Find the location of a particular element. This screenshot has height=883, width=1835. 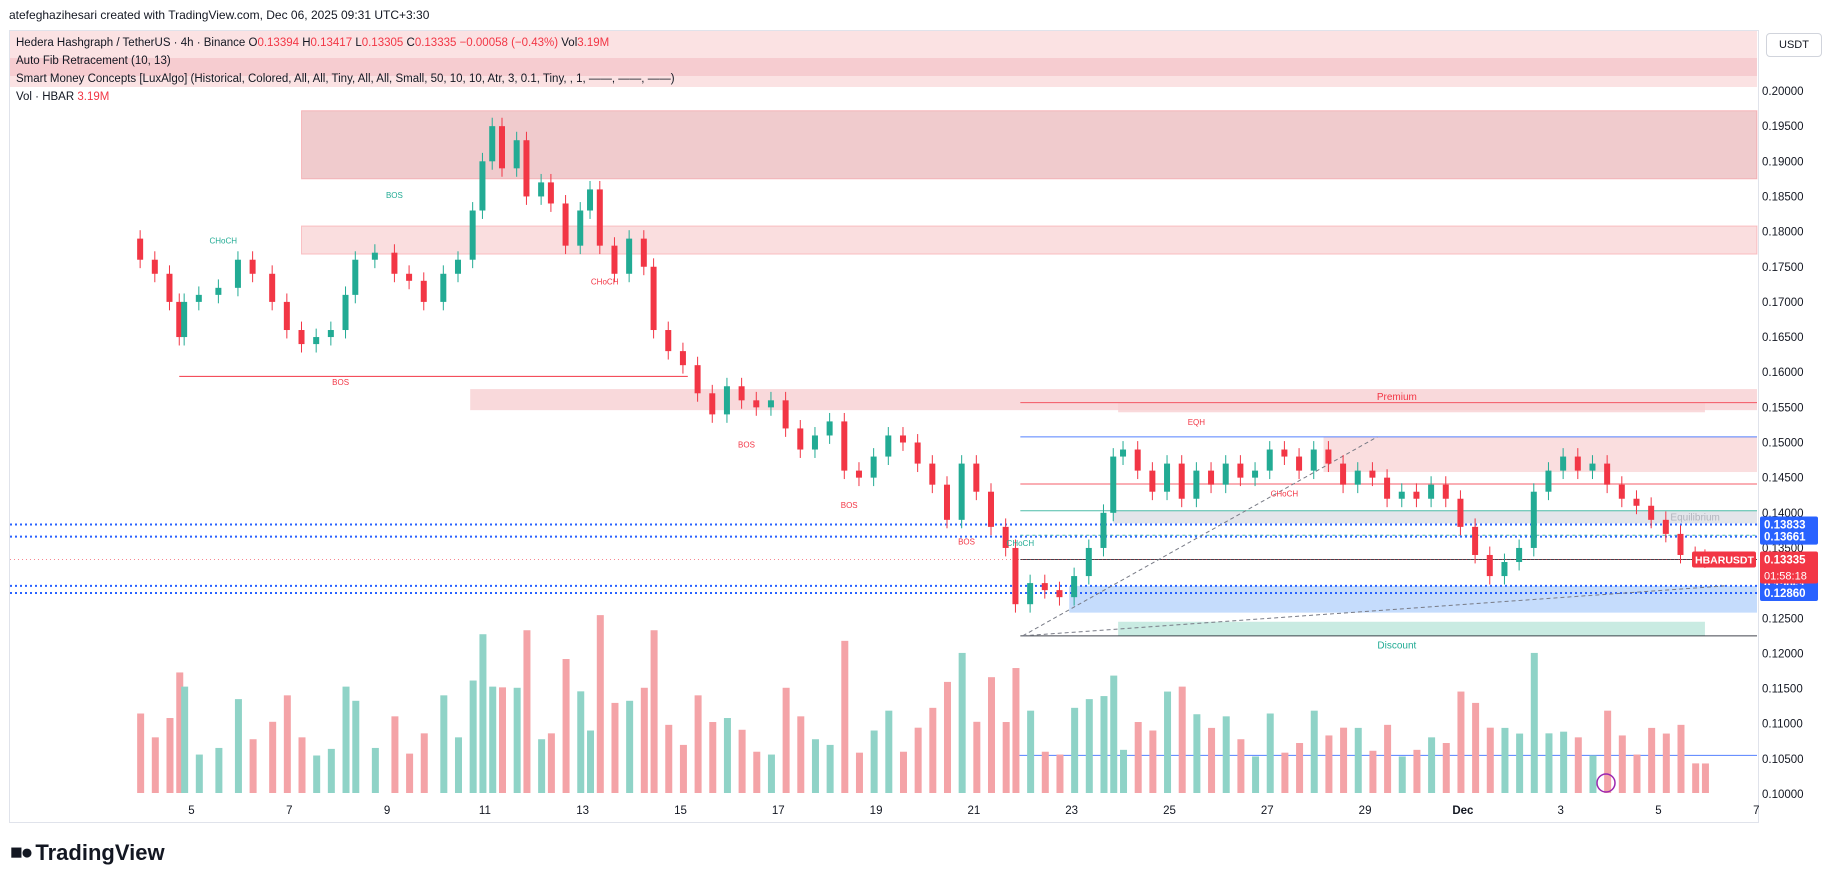

price-axis-tick: 0.20000 is located at coordinates (1783, 92).